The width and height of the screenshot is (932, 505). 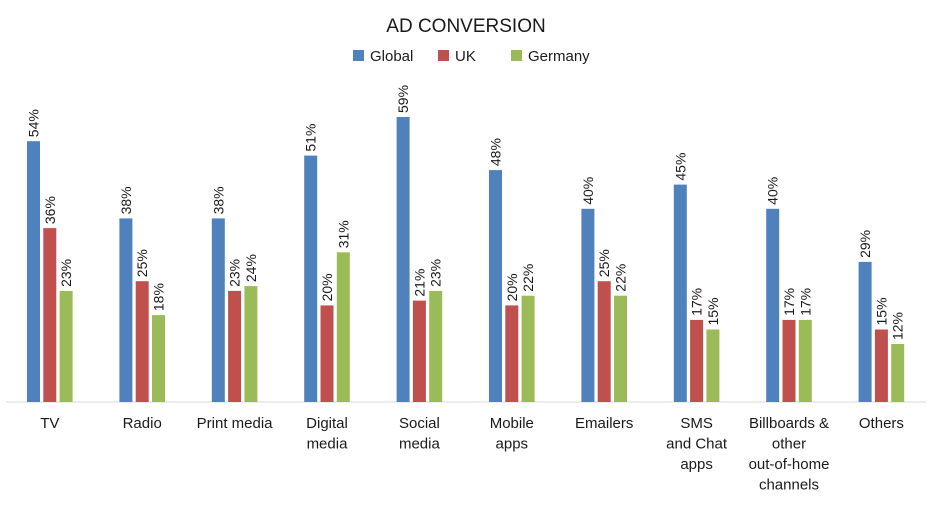 I want to click on data-label-global-mobile-apps: 48%, so click(x=496, y=152).